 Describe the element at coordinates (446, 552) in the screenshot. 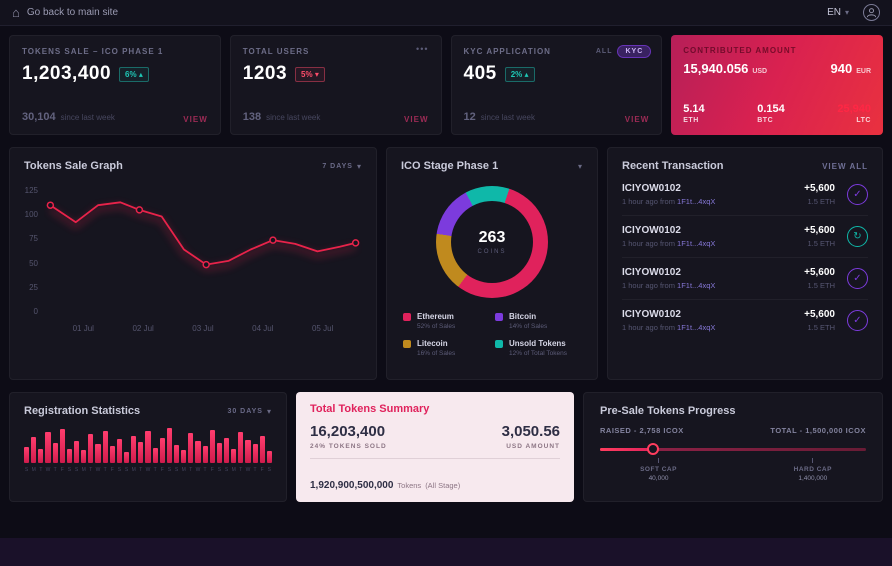

I see `footer-bar` at that location.